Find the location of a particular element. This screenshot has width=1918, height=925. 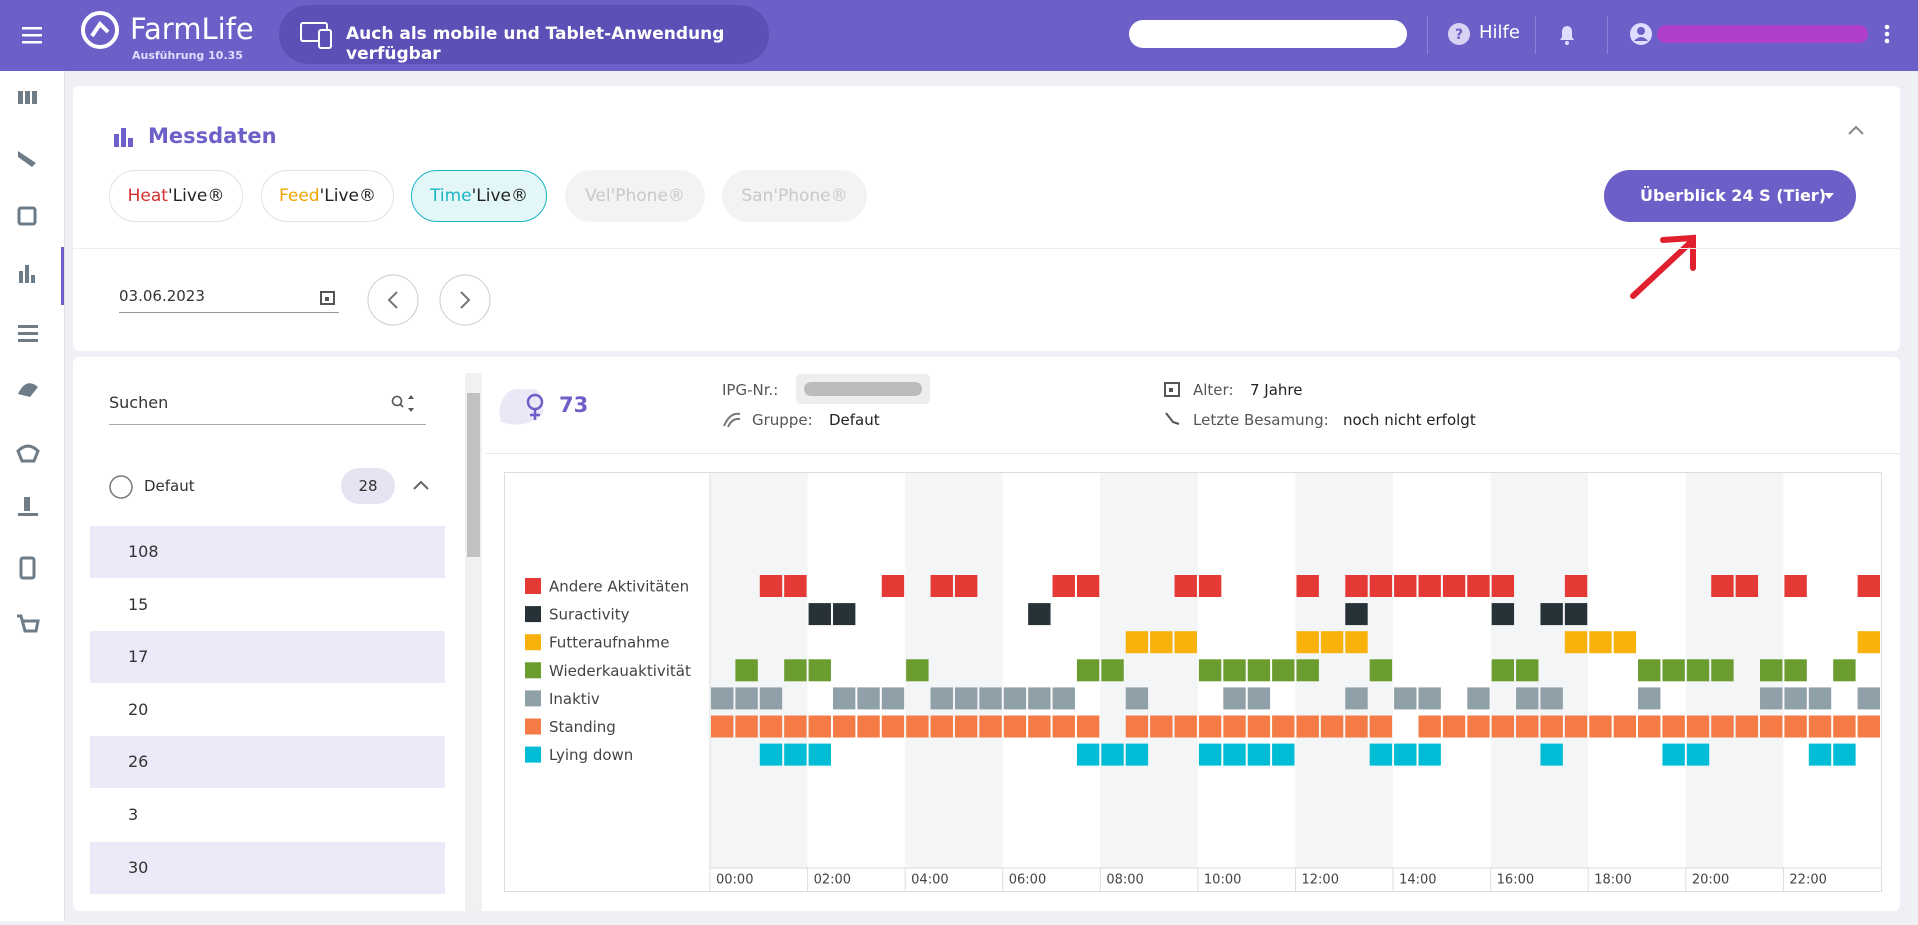

tab-heatlive: Heat 'Live® is located at coordinates (176, 196).